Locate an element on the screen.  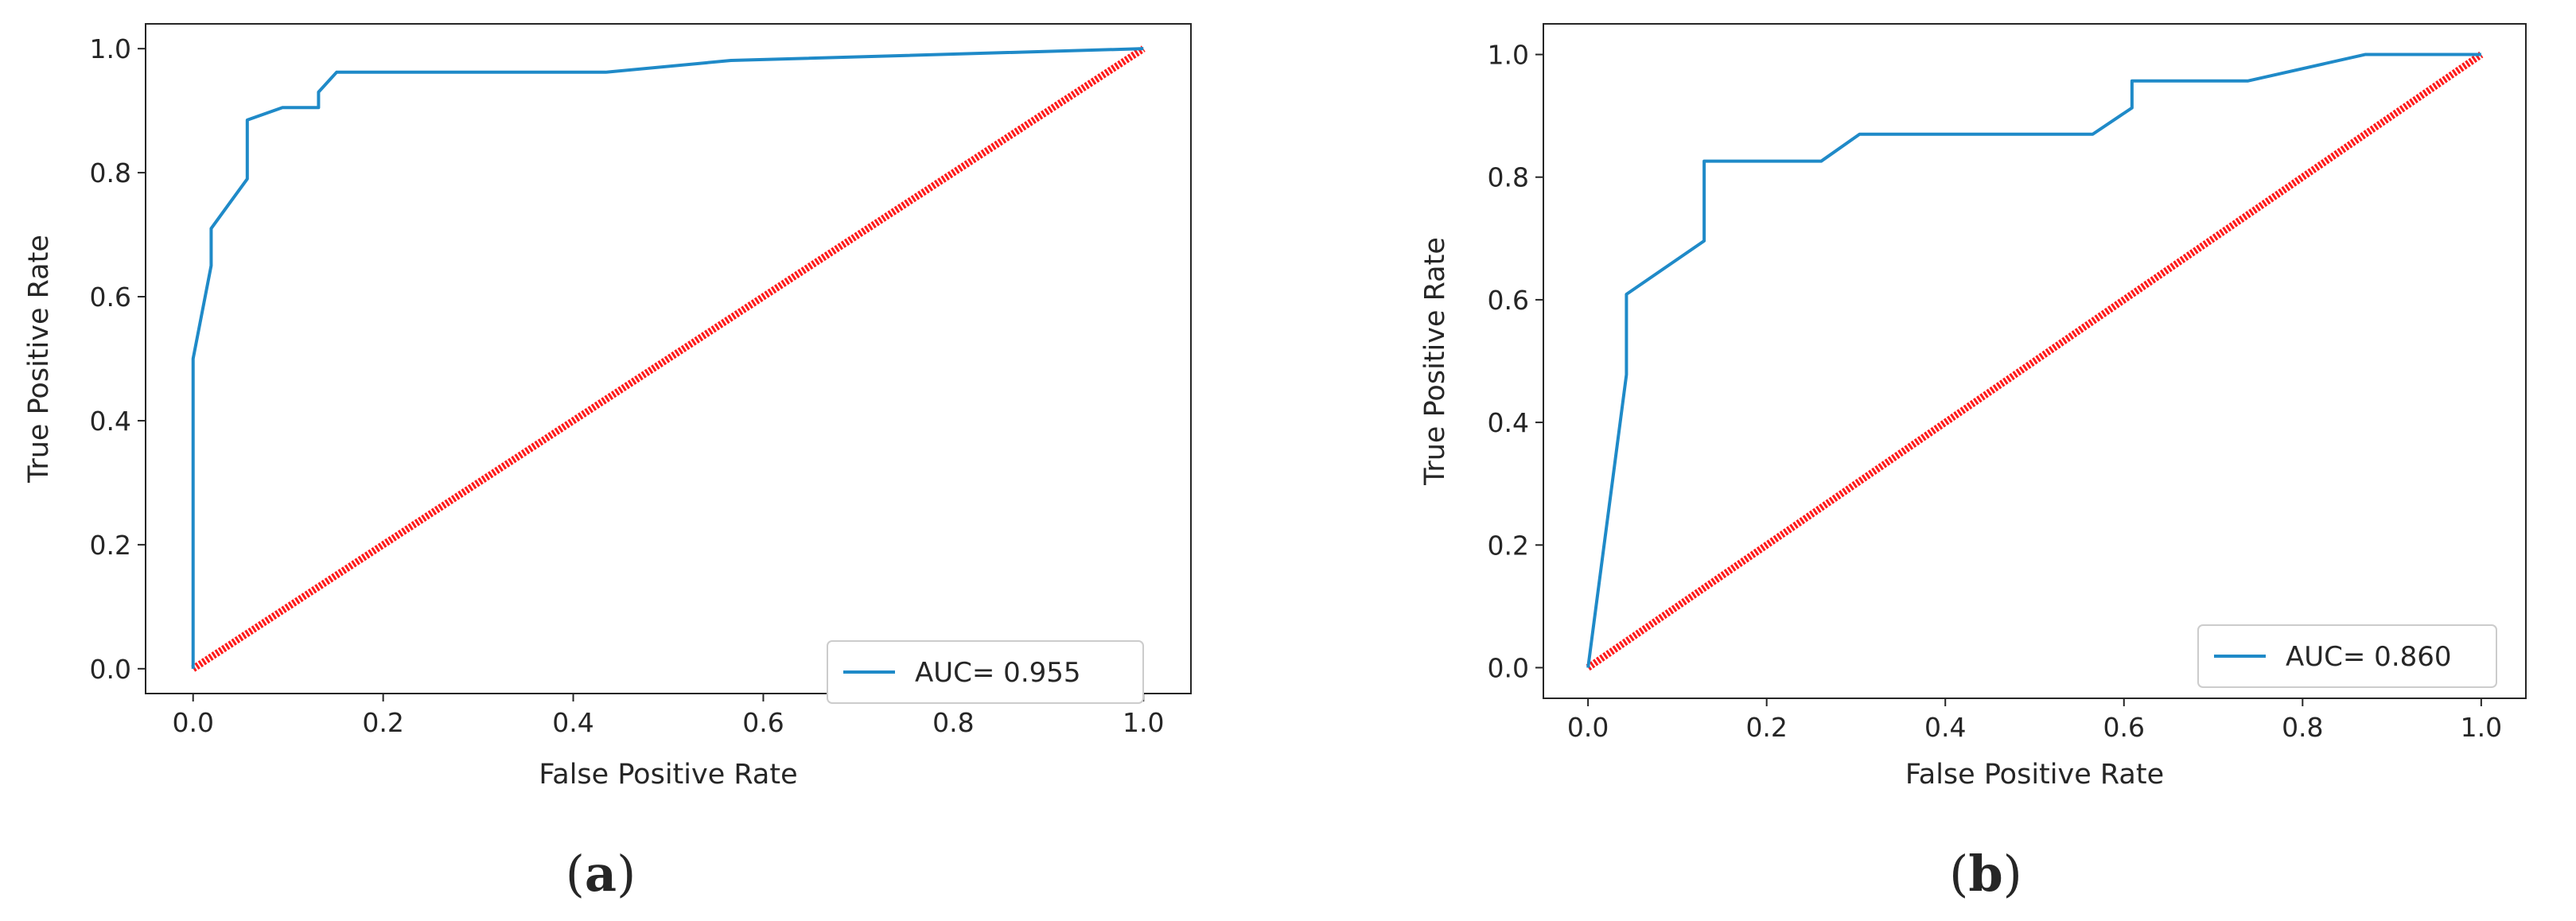
caption-letter: b is located at coordinates (1985, 874).